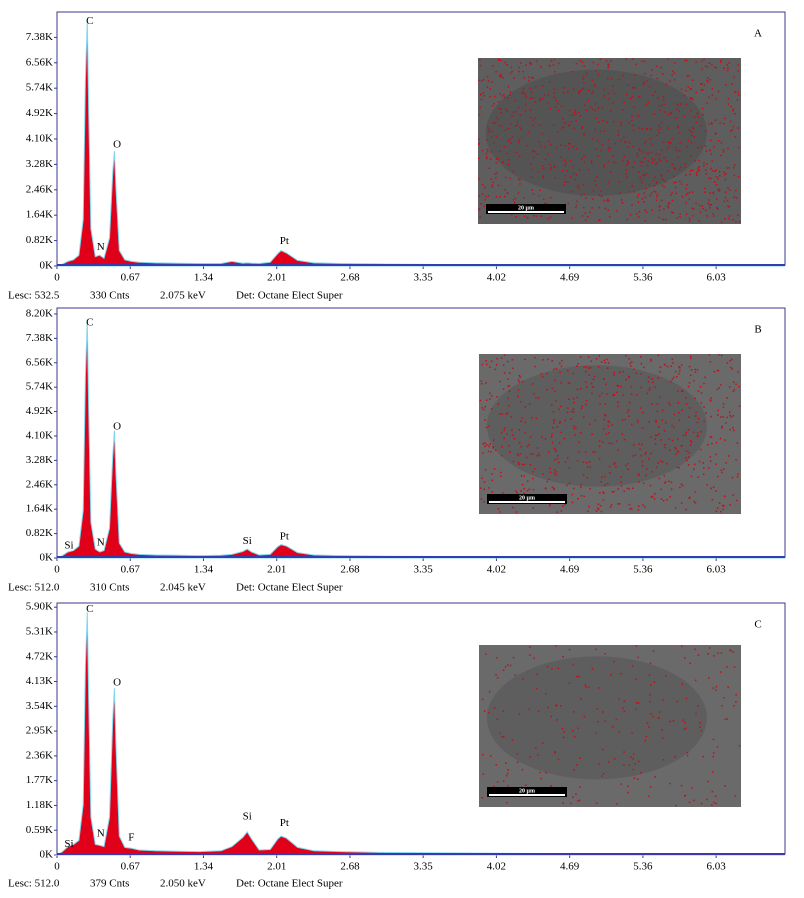 This screenshot has width=804, height=898. What do you see at coordinates (39, 338) in the screenshot?
I see `y-tick-label: 7.38K` at bounding box center [39, 338].